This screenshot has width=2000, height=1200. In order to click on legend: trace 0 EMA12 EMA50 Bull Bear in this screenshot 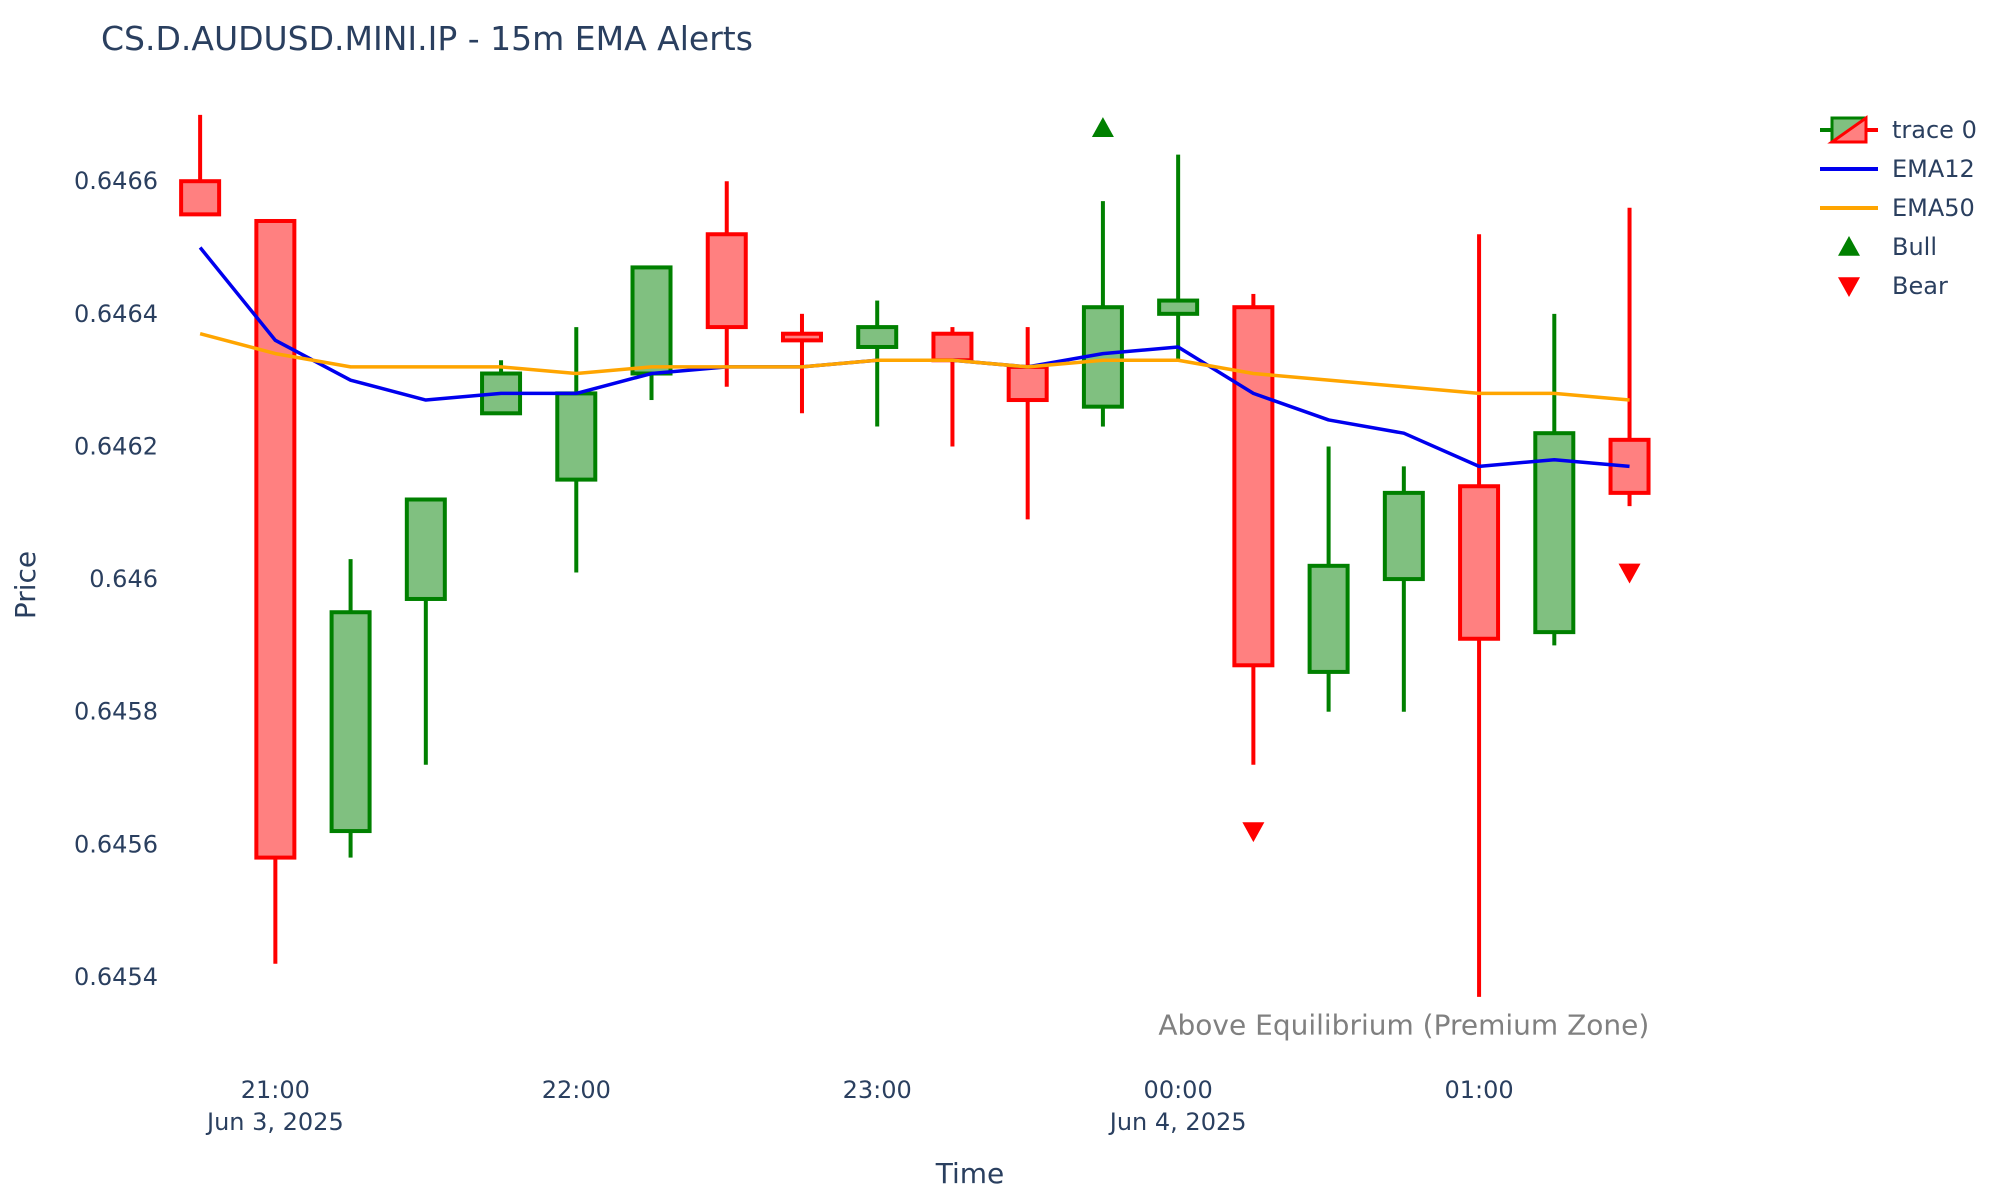, I will do `click(1898, 207)`.